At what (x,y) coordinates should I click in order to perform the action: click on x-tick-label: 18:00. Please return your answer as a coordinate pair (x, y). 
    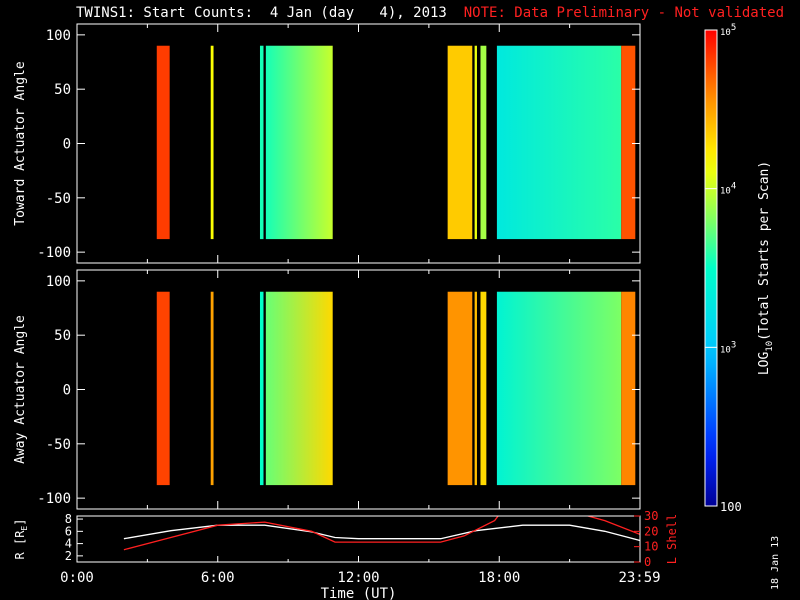
    Looking at the image, I should click on (499, 578).